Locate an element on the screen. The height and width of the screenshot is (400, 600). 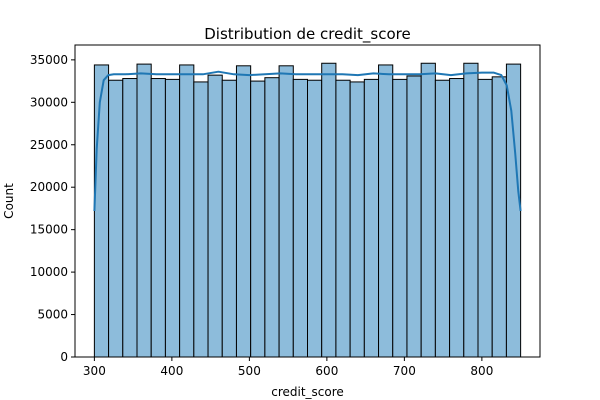
x-axis: 300 400 500 600 700 800 is located at coordinates (288, 367).